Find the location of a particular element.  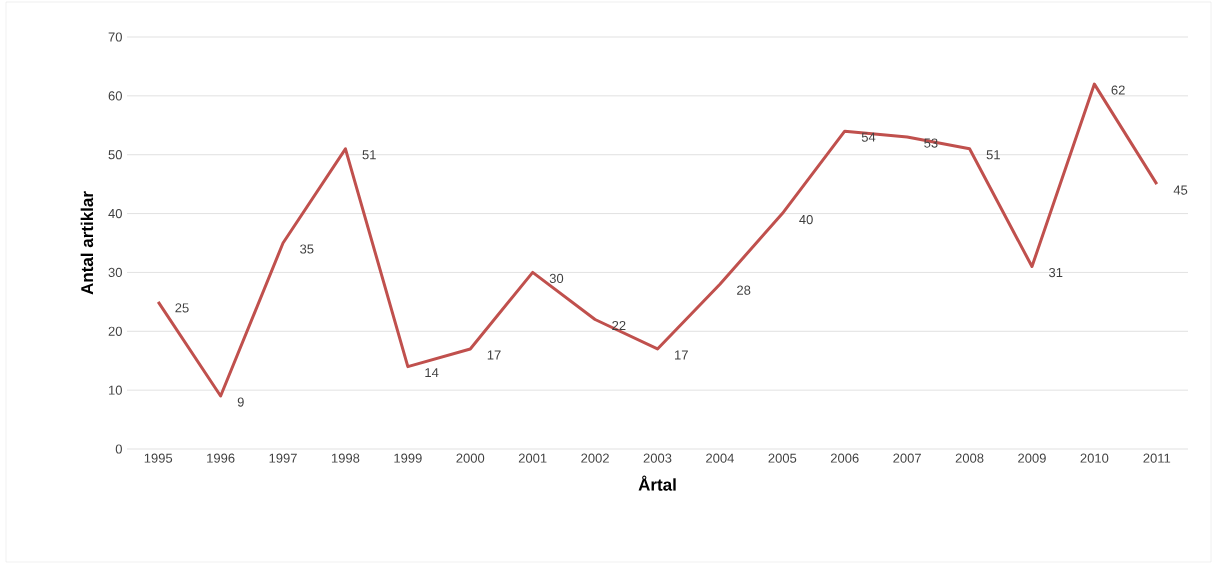

x-tick-label: 2003 is located at coordinates (657, 458).